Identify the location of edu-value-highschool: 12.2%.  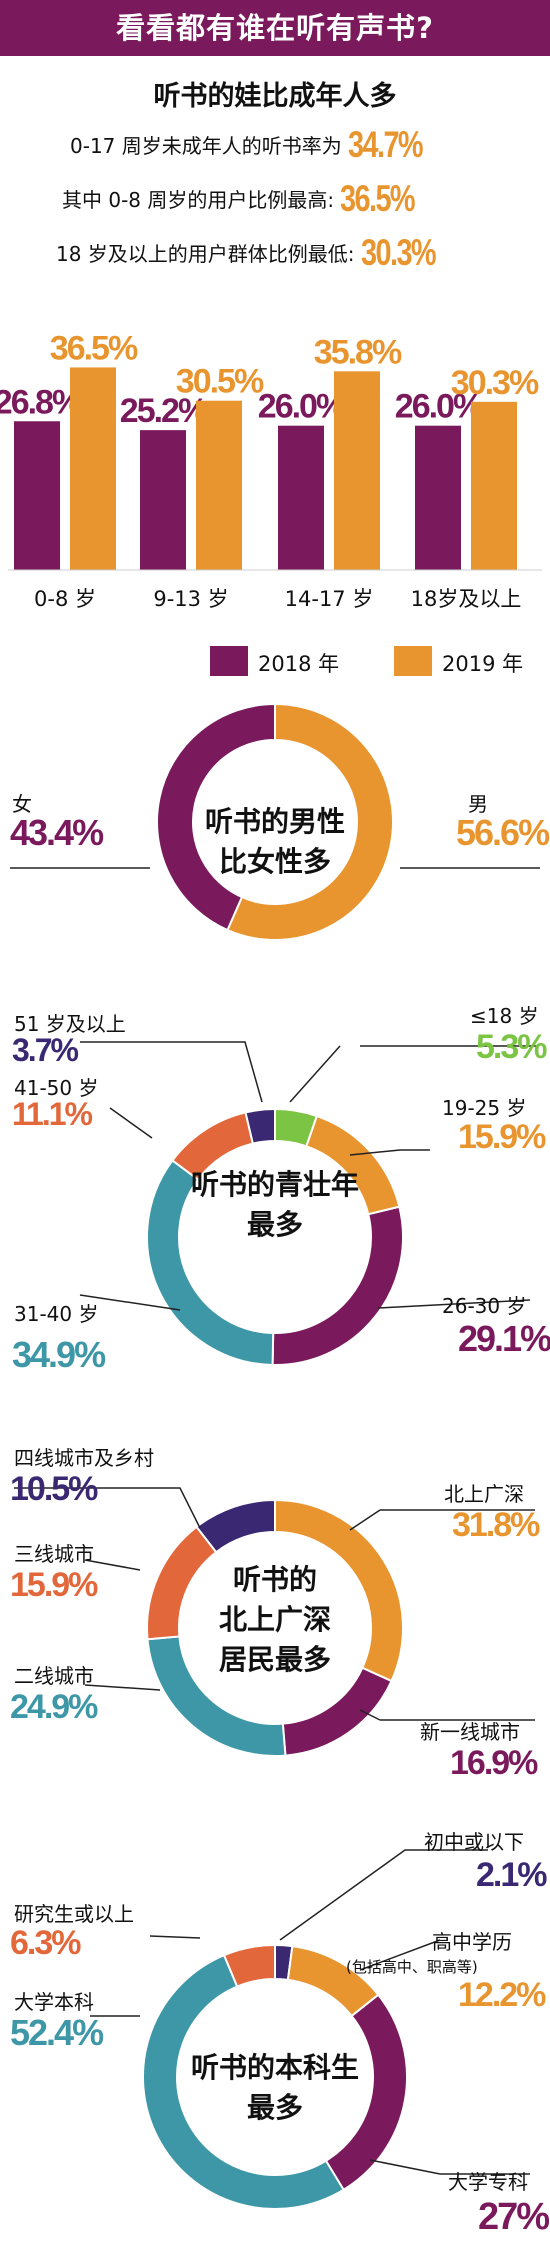
(502, 1995).